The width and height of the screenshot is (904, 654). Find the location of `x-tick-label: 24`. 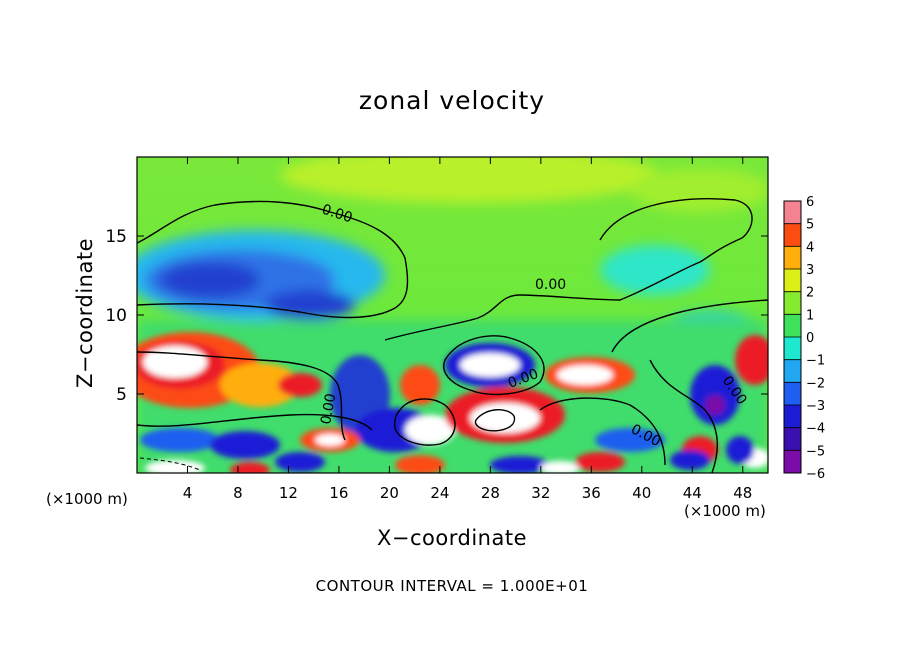

x-tick-label: 24 is located at coordinates (439, 493).